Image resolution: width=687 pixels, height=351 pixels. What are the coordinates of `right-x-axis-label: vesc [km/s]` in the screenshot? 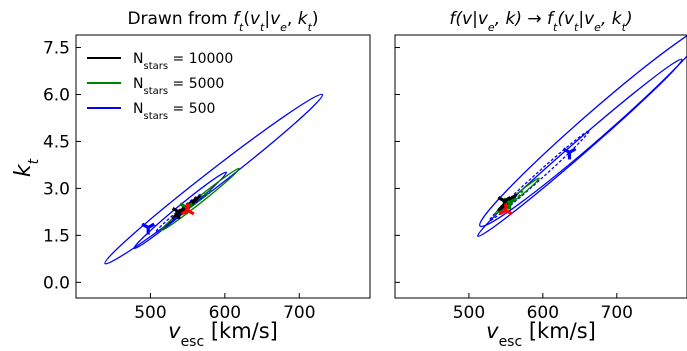 It's located at (541, 333).